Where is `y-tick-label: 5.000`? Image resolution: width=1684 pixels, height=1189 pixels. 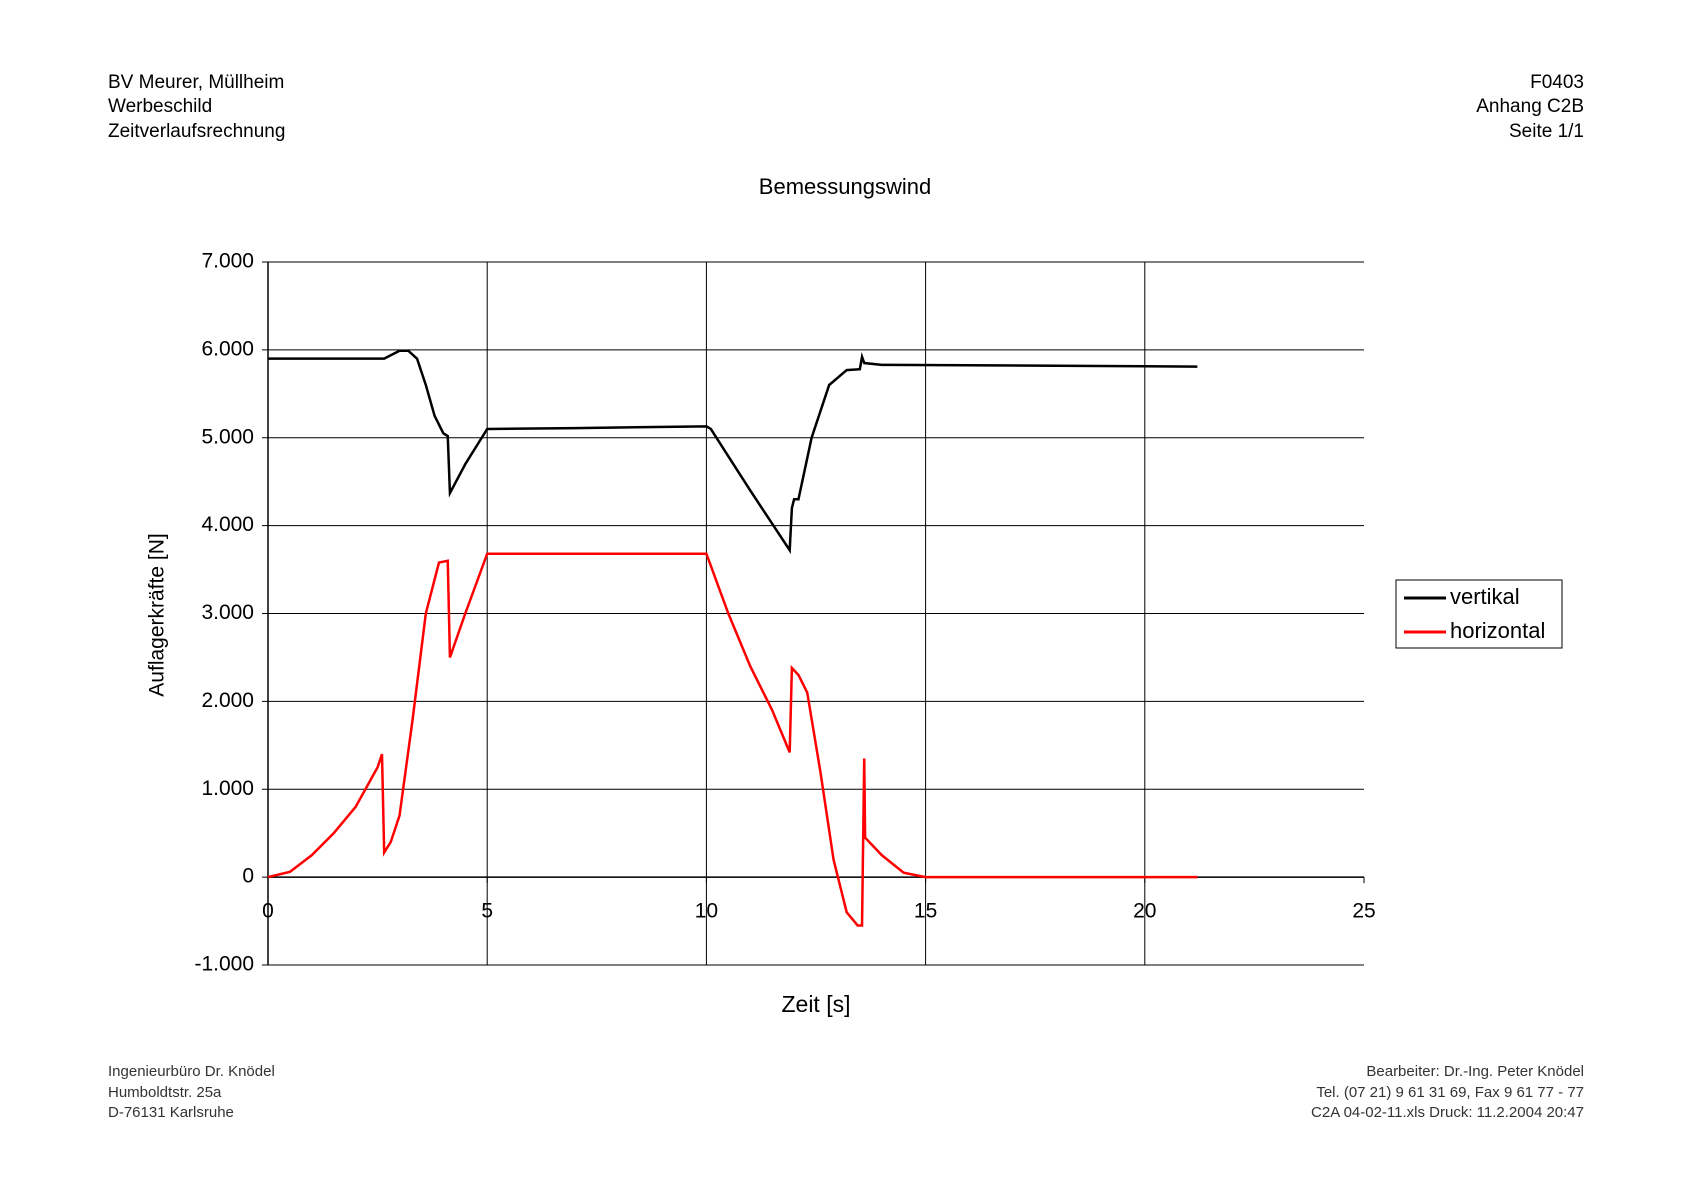
y-tick-label: 5.000 is located at coordinates (227, 436).